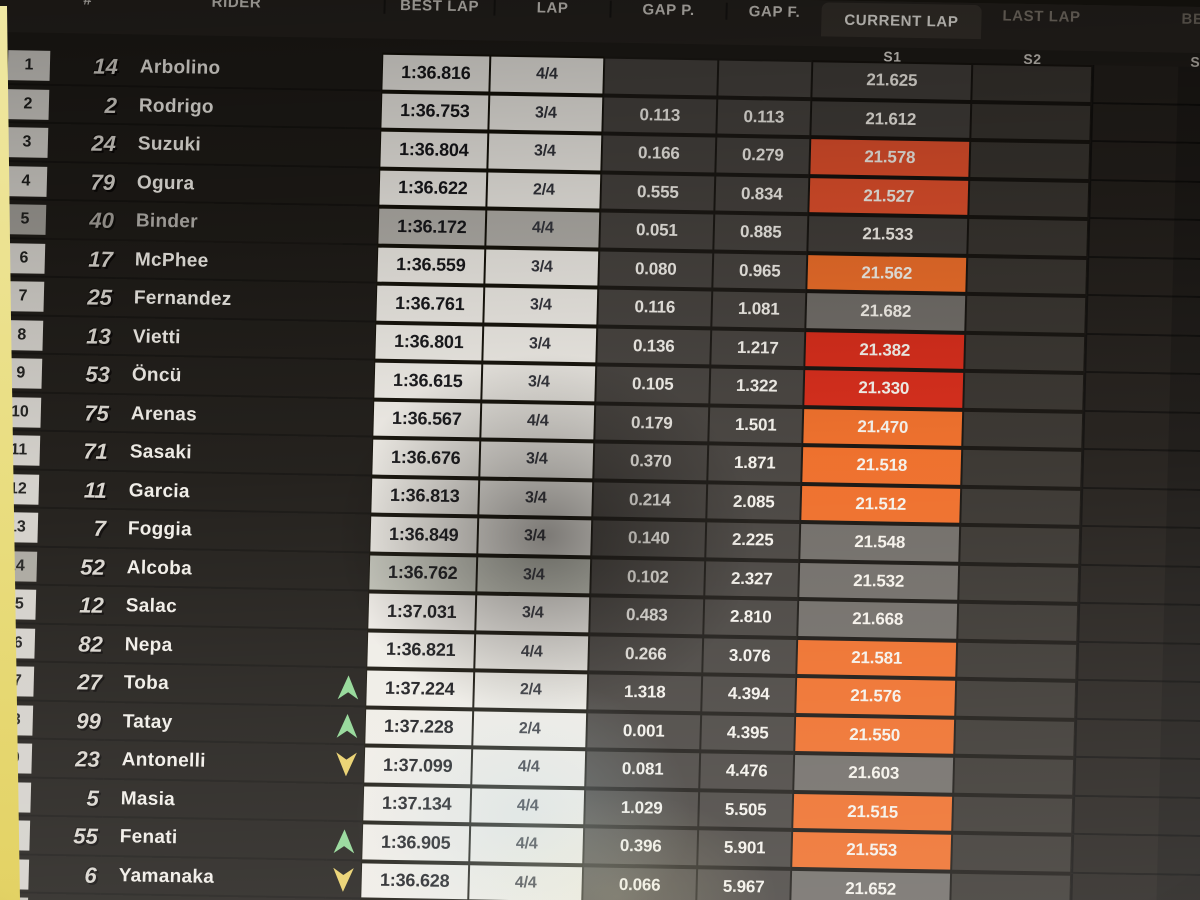  Describe the element at coordinates (214, 839) in the screenshot. I see `rider-name: Fenati` at that location.